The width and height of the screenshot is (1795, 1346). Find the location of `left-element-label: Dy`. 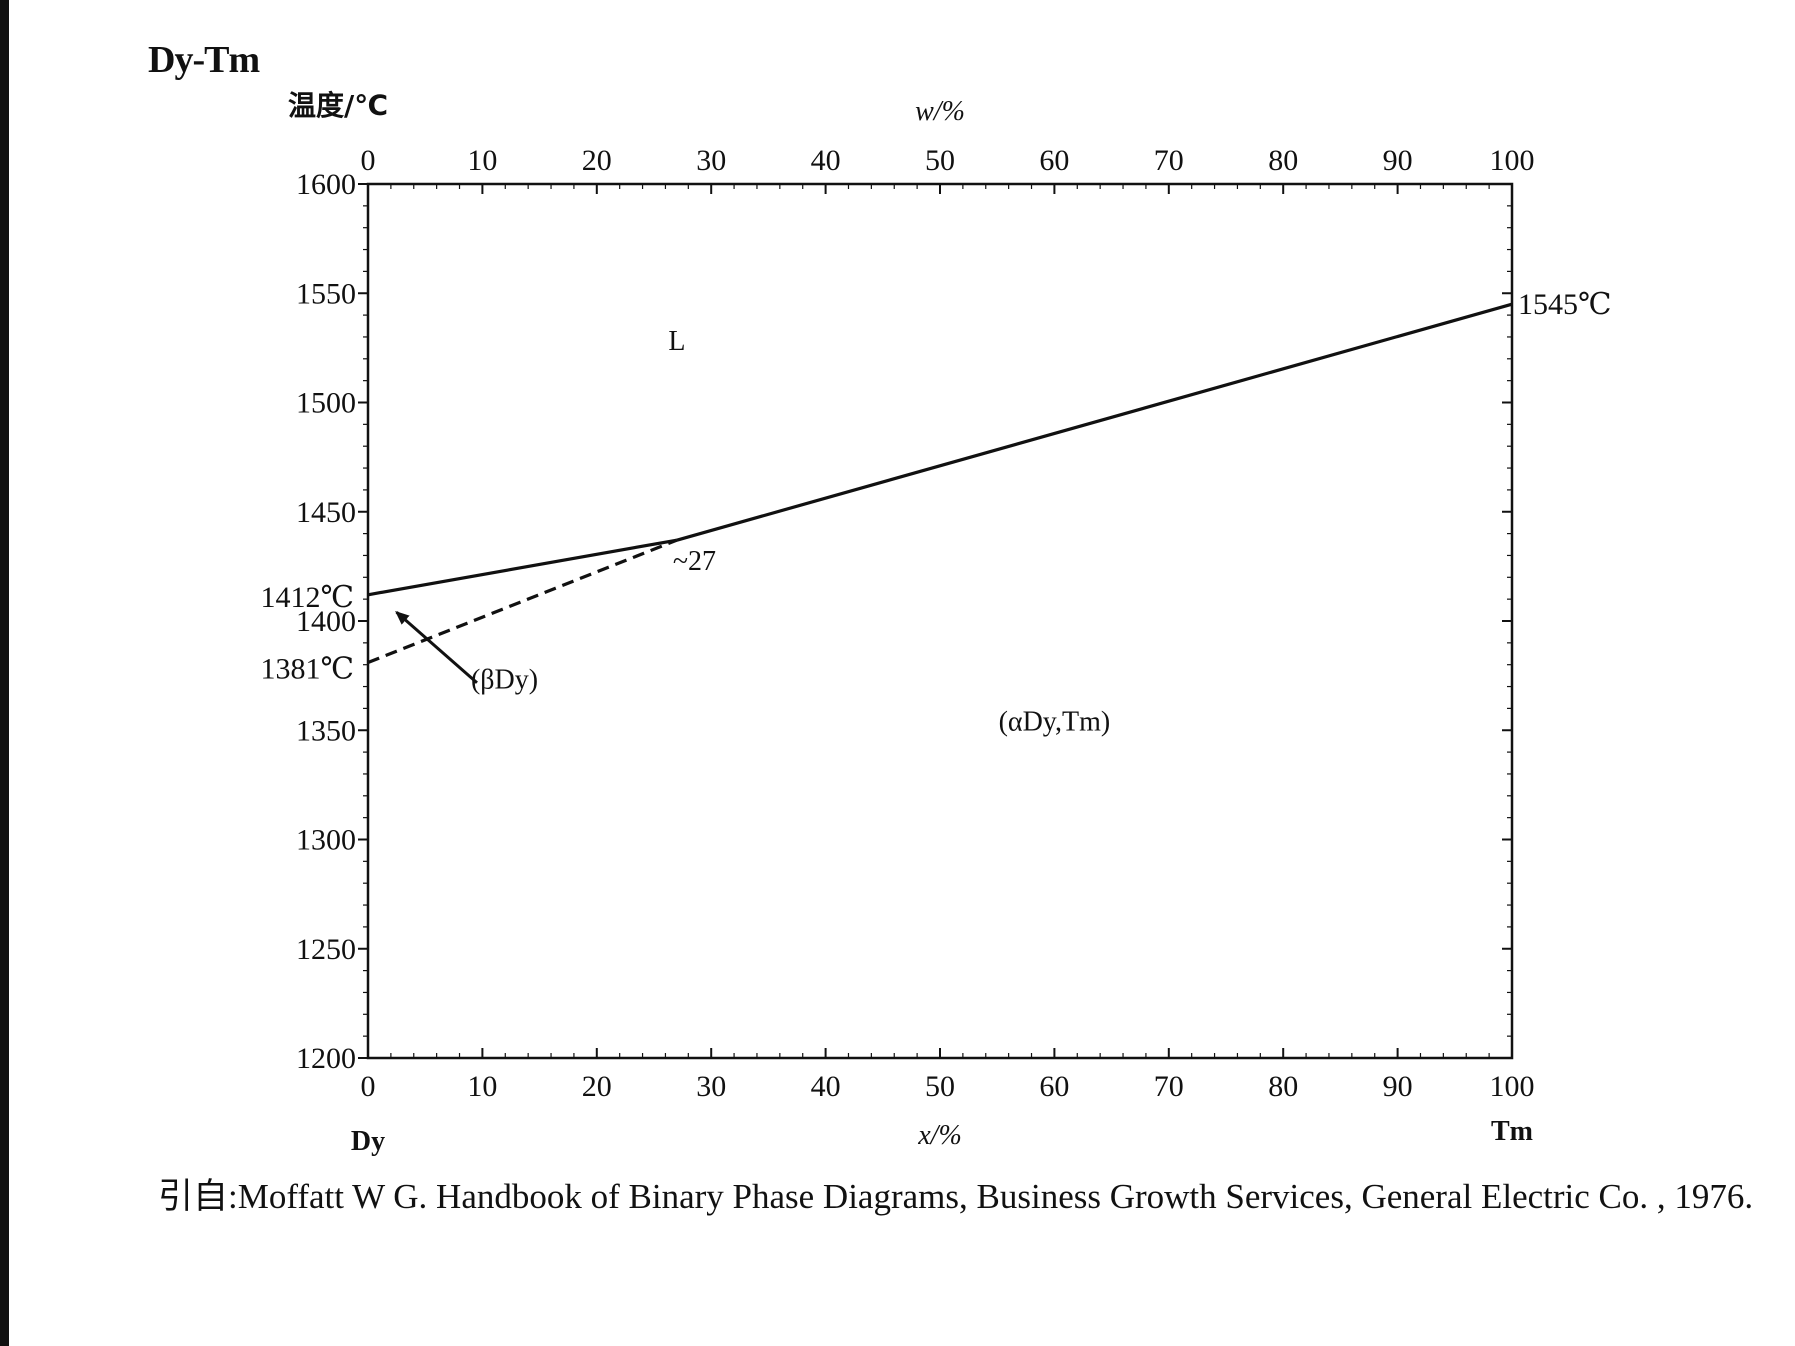

left-element-label: Dy is located at coordinates (368, 1141).